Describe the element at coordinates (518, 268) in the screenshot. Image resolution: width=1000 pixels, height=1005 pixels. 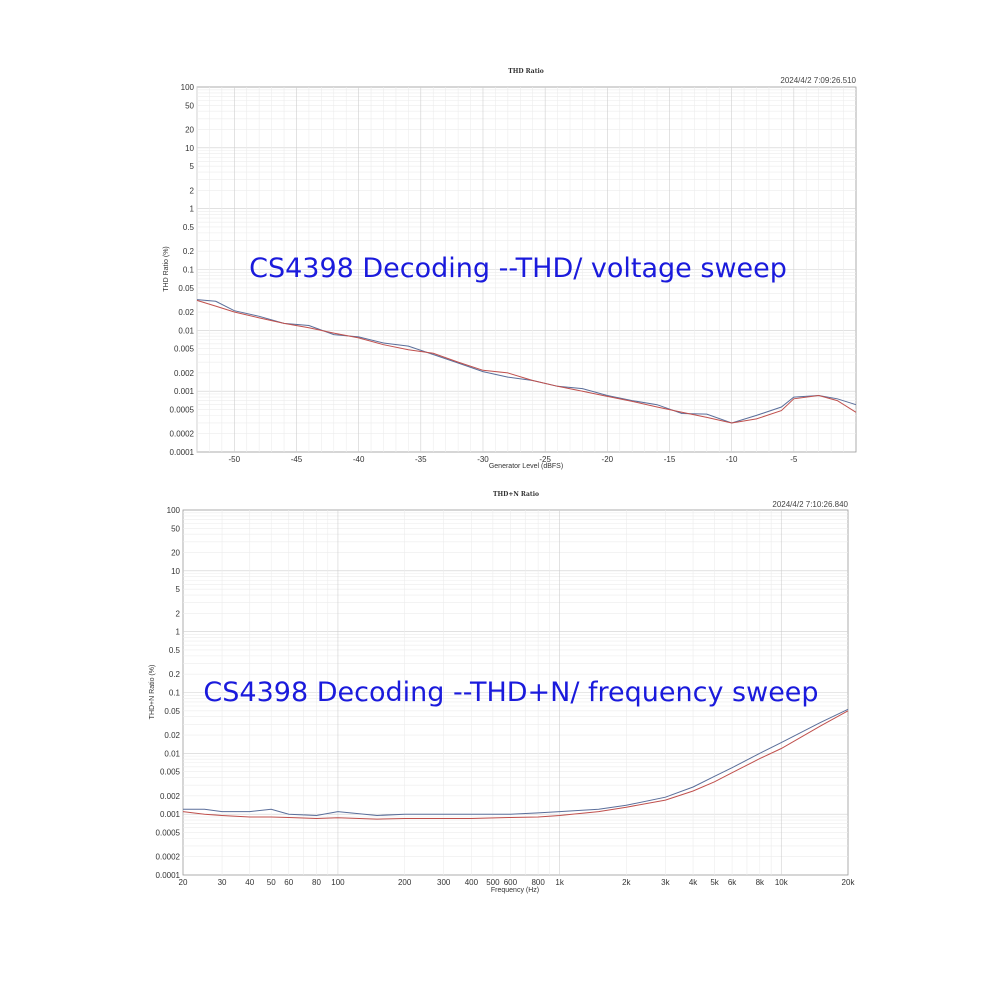
I see `overlay-annotation: CS4398 Decoding --THD/ voltage sweep` at that location.